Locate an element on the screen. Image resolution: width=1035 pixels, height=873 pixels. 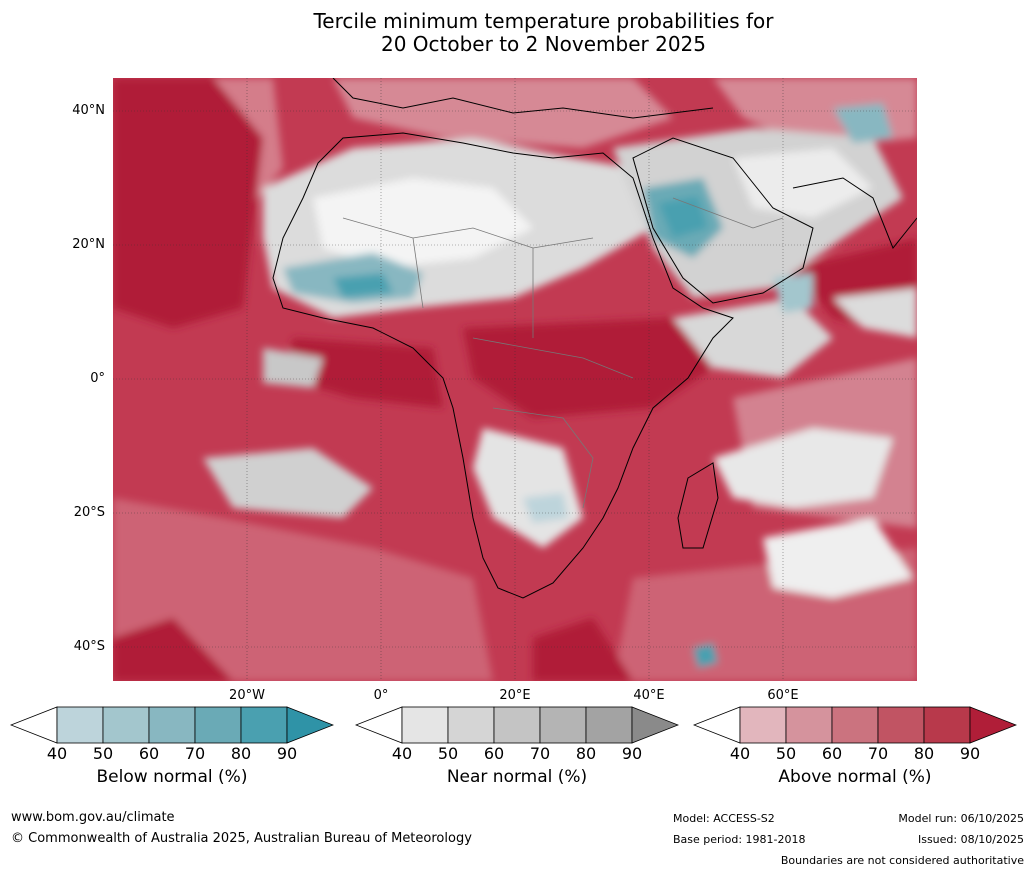
colorbar-above-tick-50: 50 is located at coordinates (786, 753).